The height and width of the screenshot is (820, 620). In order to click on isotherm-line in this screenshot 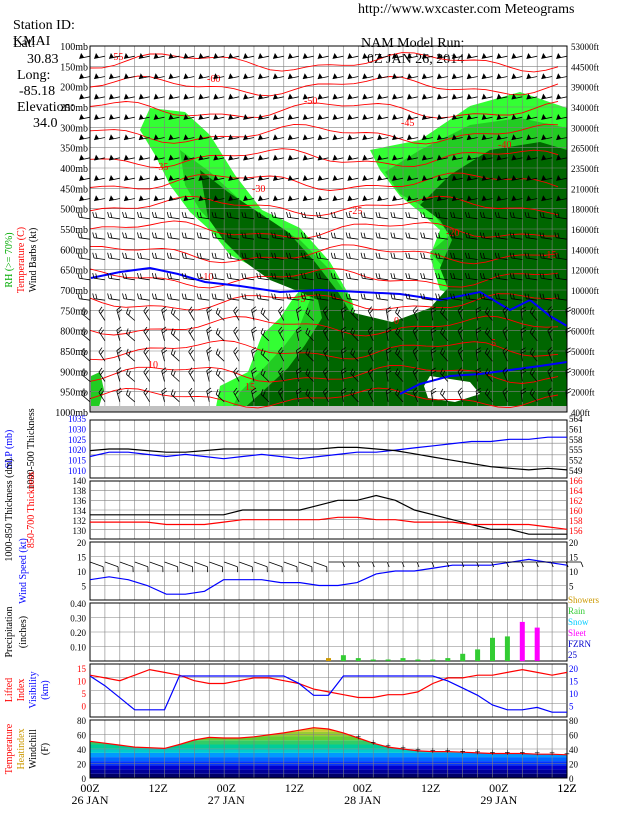, I will do `click(324, 278)`.